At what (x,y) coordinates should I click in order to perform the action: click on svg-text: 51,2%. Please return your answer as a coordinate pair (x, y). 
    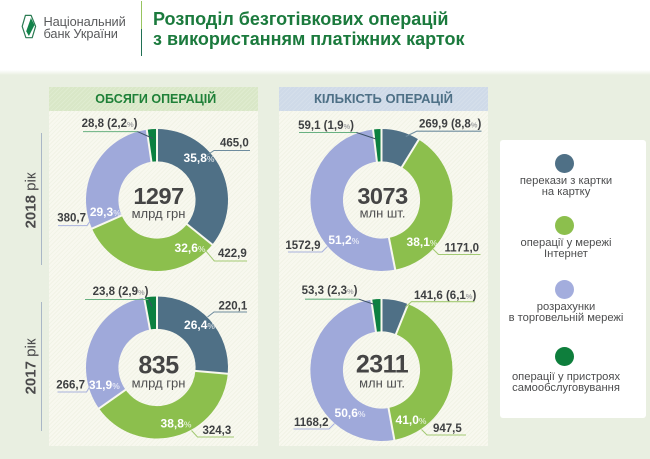
    Looking at the image, I should click on (343, 240).